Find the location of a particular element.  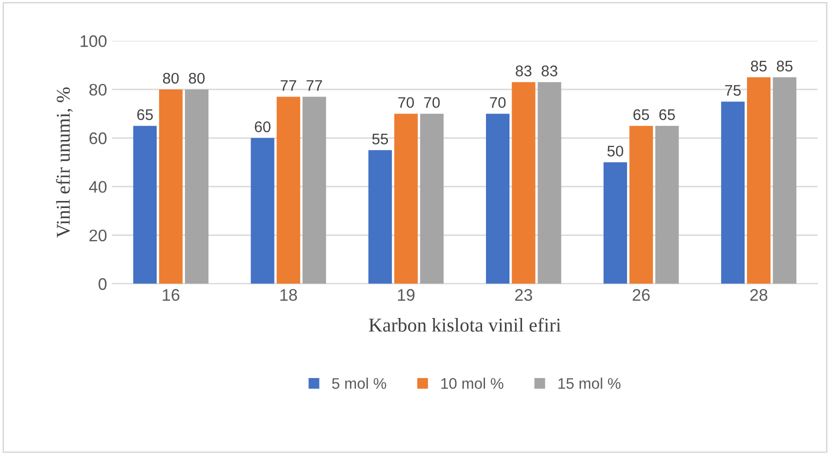

legend-label: 15 mol % is located at coordinates (589, 383).